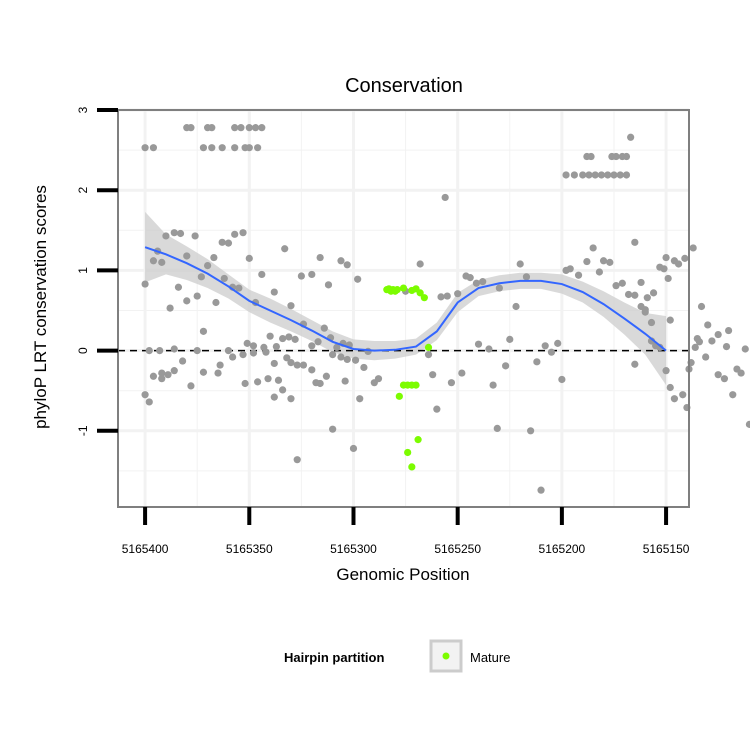  I want to click on legend-label-mature: Mature, so click(490, 657).